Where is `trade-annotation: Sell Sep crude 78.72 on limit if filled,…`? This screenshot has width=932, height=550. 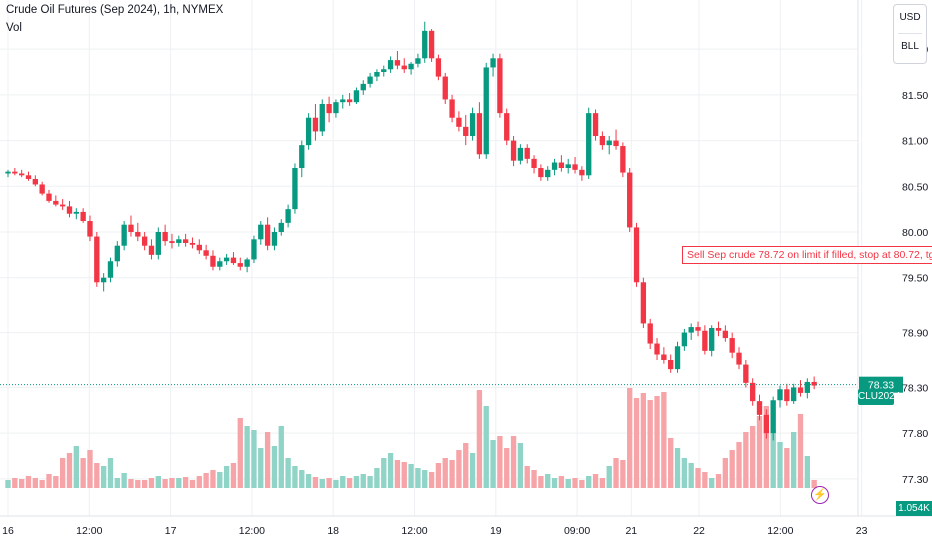
trade-annotation: Sell Sep crude 78.72 on limit if filled,… is located at coordinates (807, 255).